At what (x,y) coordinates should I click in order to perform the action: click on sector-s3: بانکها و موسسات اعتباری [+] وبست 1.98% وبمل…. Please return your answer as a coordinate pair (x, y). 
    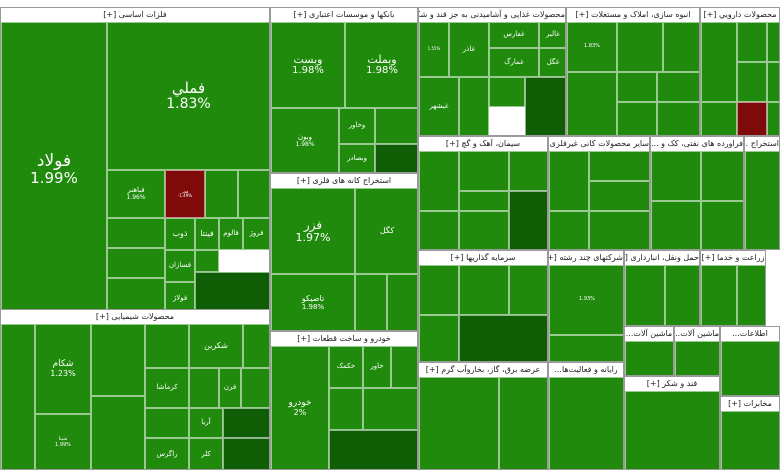
    Looking at the image, I should click on (344, 90).